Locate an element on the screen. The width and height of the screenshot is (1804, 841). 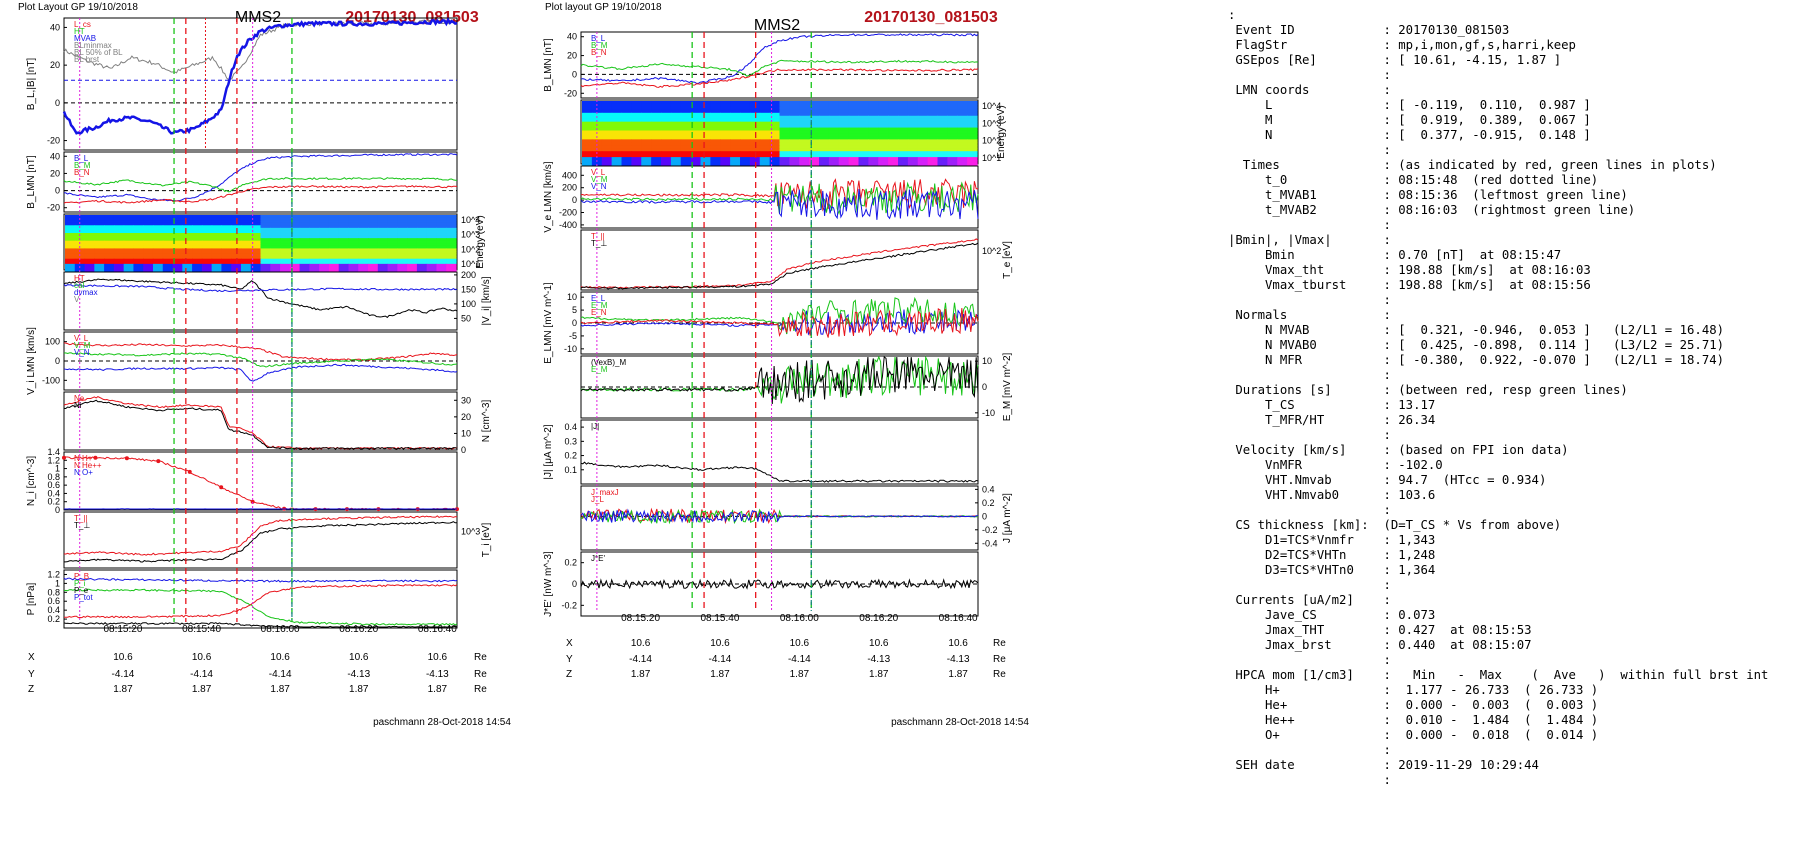
series-line--V-i- is located at coordinates (260, 298).